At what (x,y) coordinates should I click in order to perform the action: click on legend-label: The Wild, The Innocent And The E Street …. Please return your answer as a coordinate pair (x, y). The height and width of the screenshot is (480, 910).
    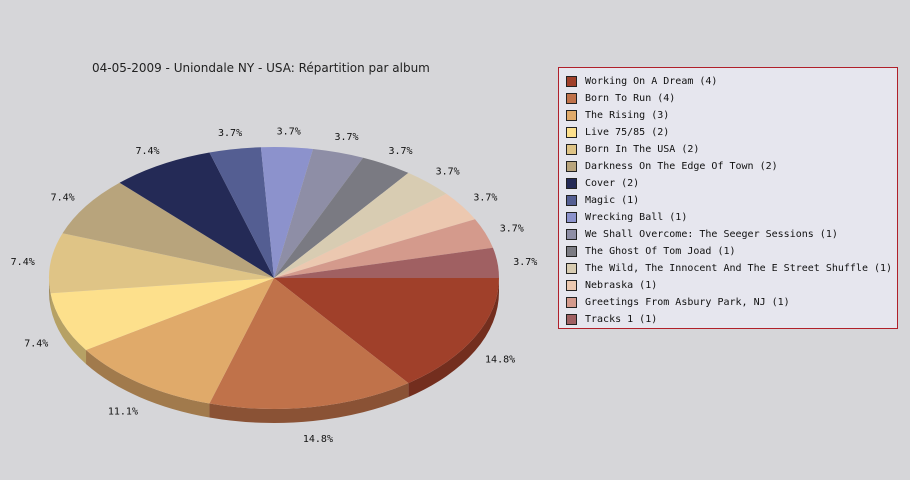
    Looking at the image, I should click on (739, 268).